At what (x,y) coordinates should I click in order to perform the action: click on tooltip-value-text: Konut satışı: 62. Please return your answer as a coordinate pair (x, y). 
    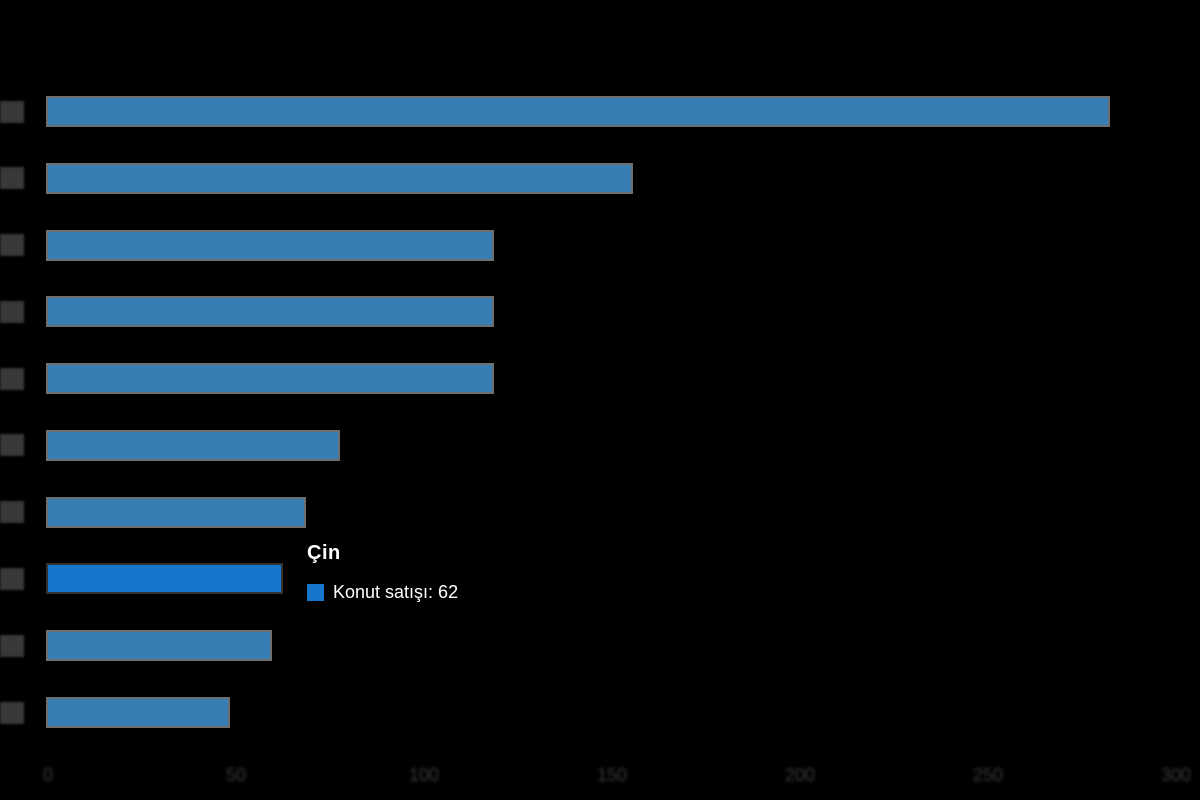
    Looking at the image, I should click on (396, 592).